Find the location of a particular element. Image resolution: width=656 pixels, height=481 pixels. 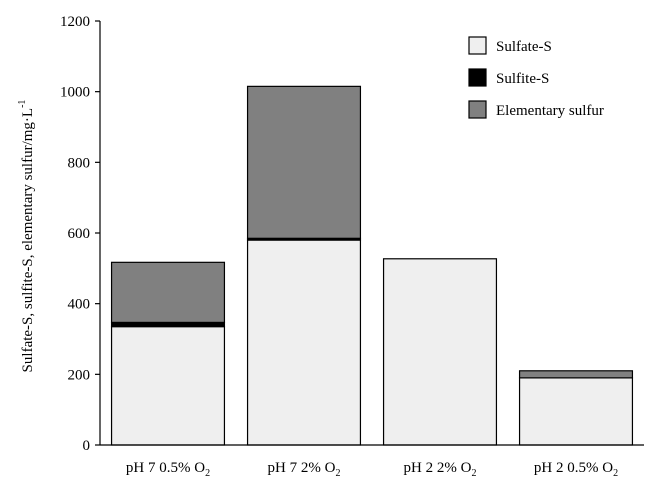

y-tick-label: 800 is located at coordinates (79, 163).